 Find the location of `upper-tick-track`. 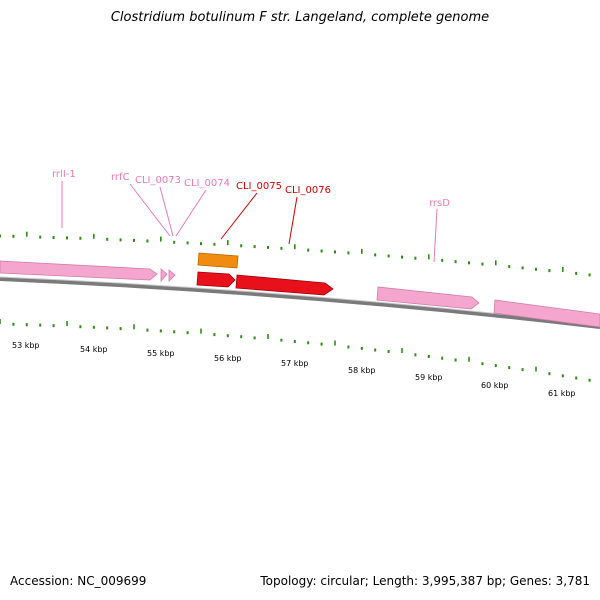

upper-tick-track is located at coordinates (295, 254).